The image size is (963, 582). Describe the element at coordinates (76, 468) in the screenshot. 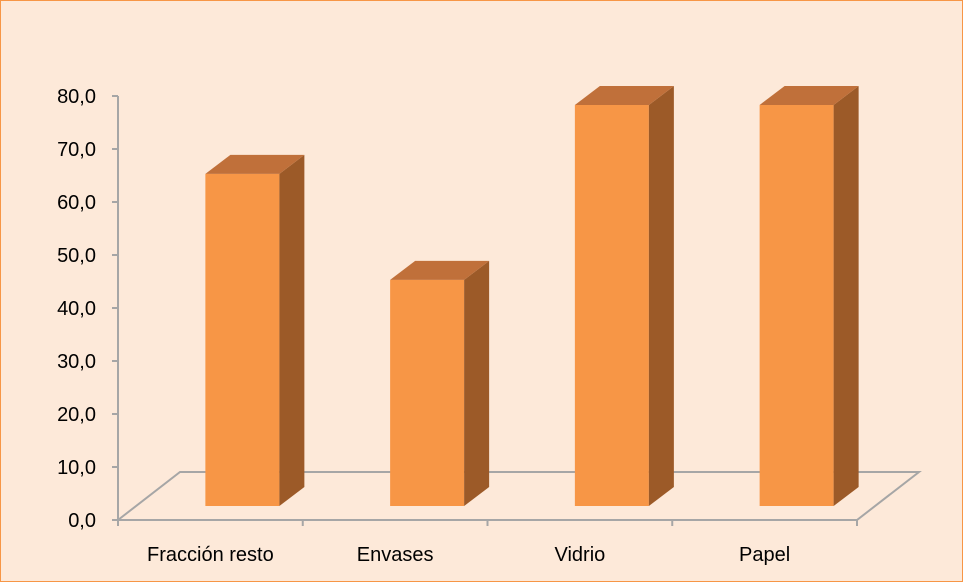

I see `y-tick-label: 10,0` at that location.